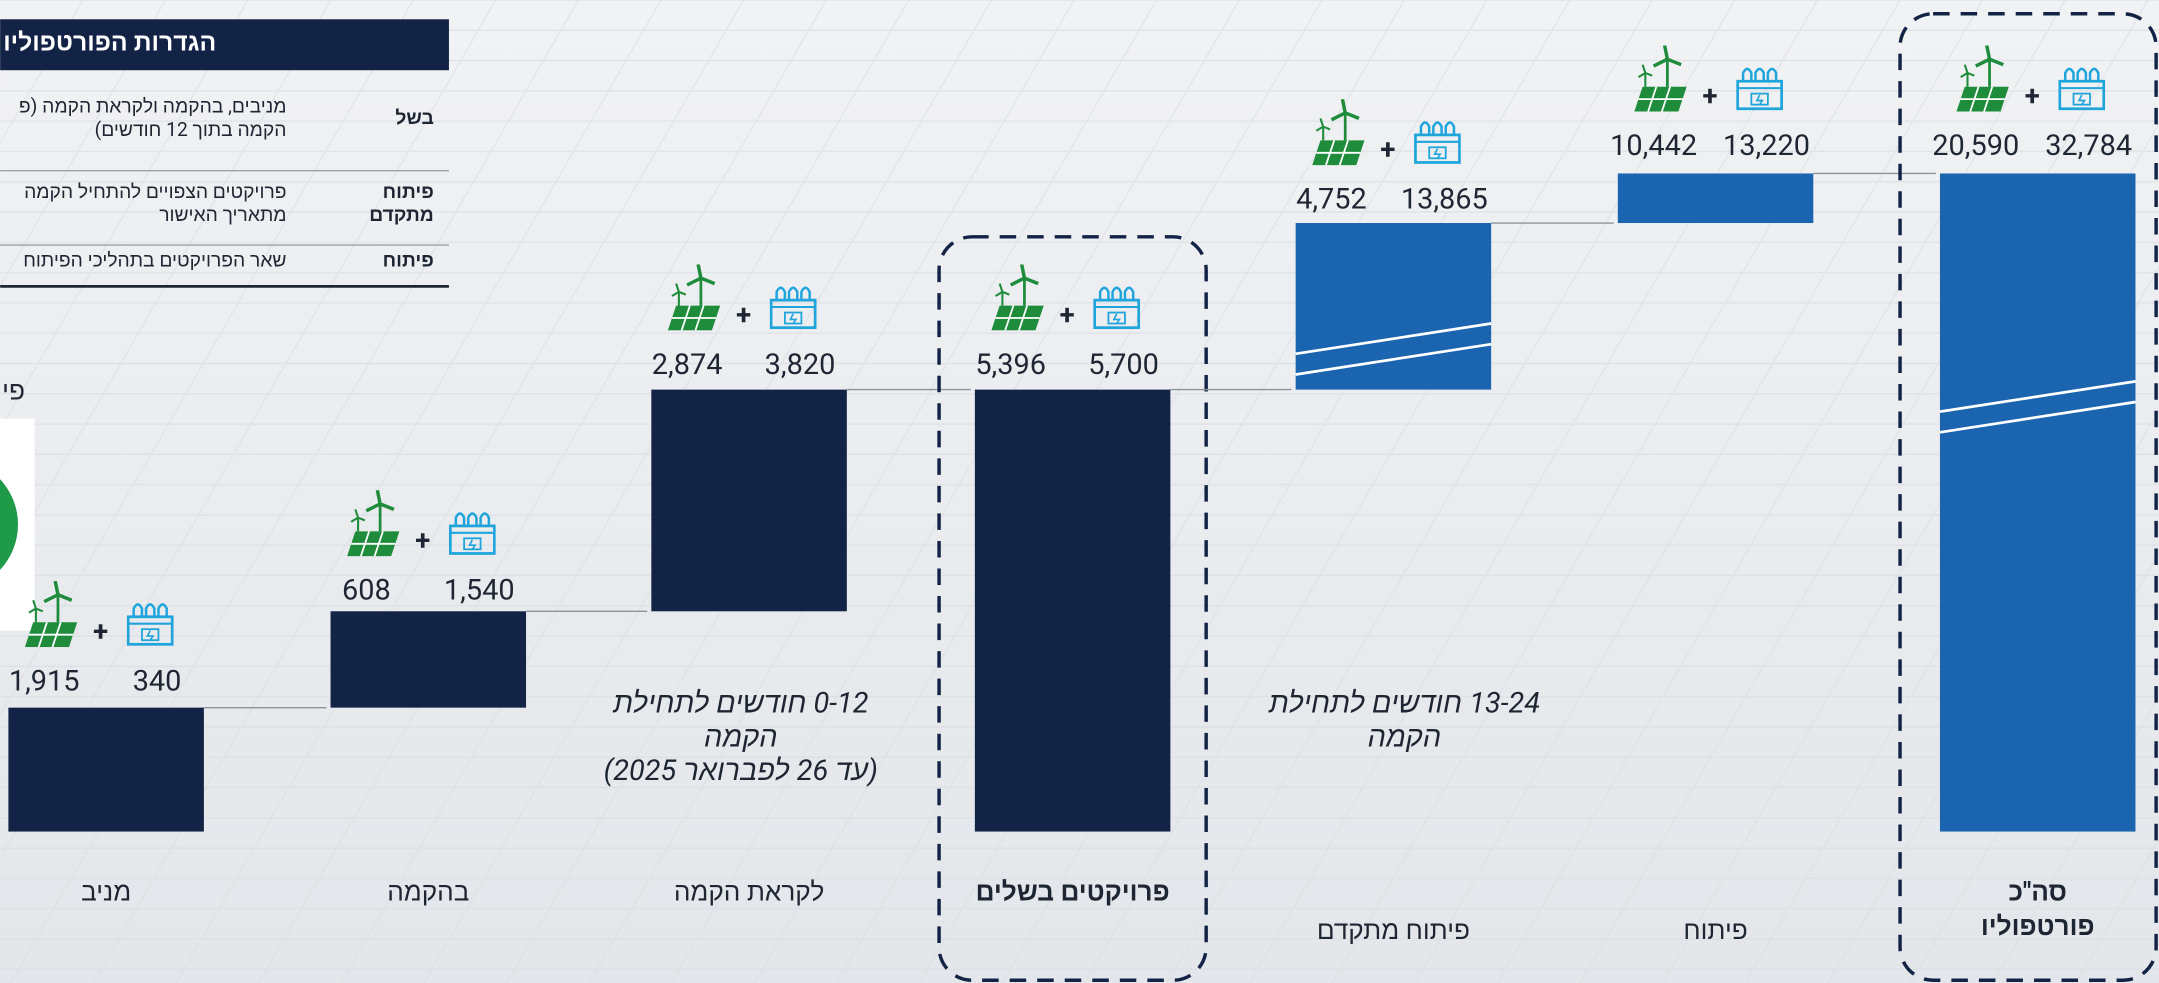 This screenshot has height=983, width=2159. What do you see at coordinates (1123, 365) in the screenshot?
I see `mwh-value: 5,700` at bounding box center [1123, 365].